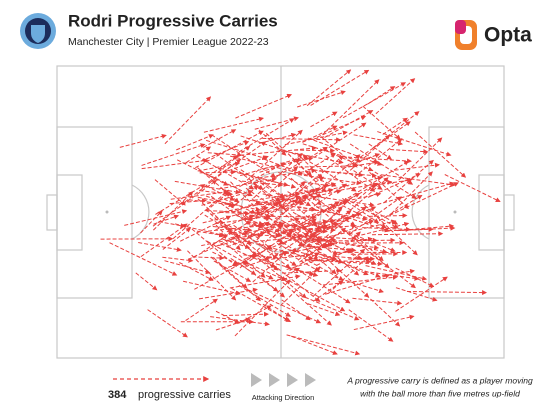 Image resolution: width=560 pixels, height=420 pixels. Describe the element at coordinates (168, 42) in the screenshot. I see `subtitle: Manchester City | Premier League 2022-23` at that location.